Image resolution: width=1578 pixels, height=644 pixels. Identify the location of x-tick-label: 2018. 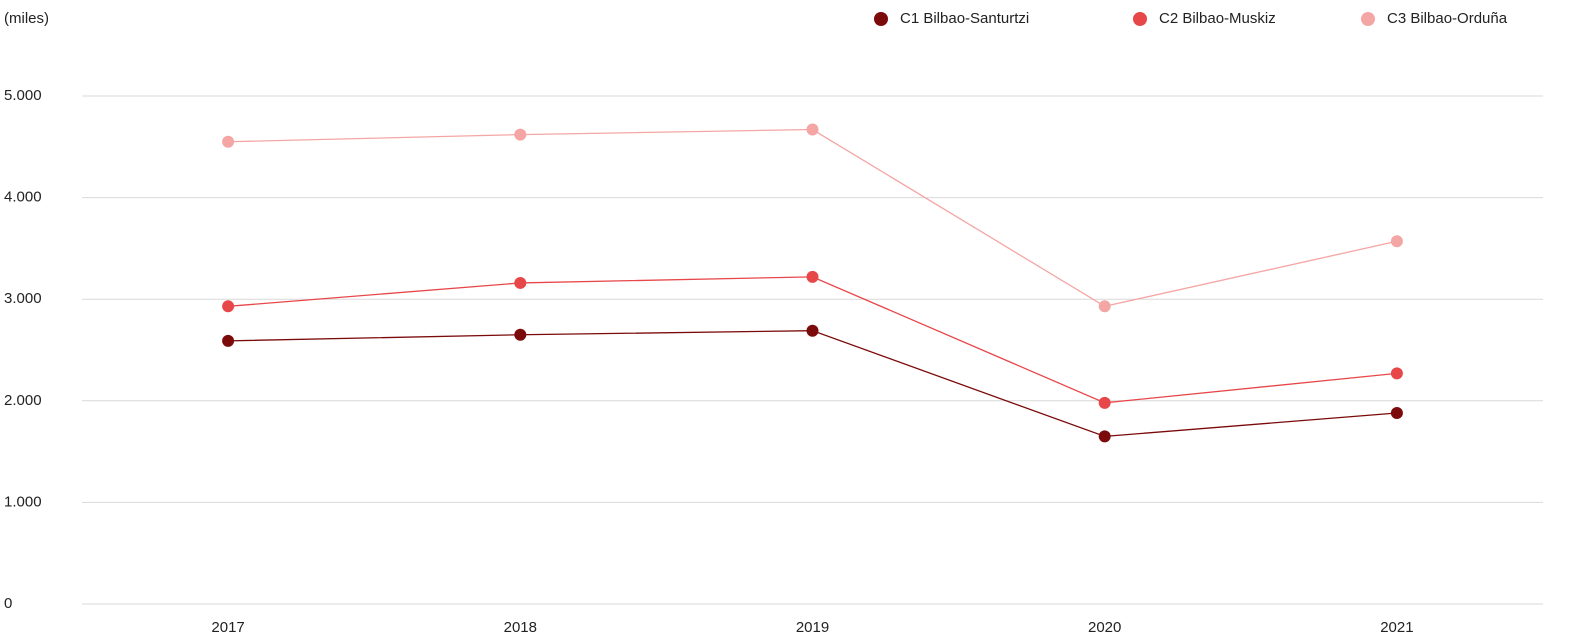
(520, 627).